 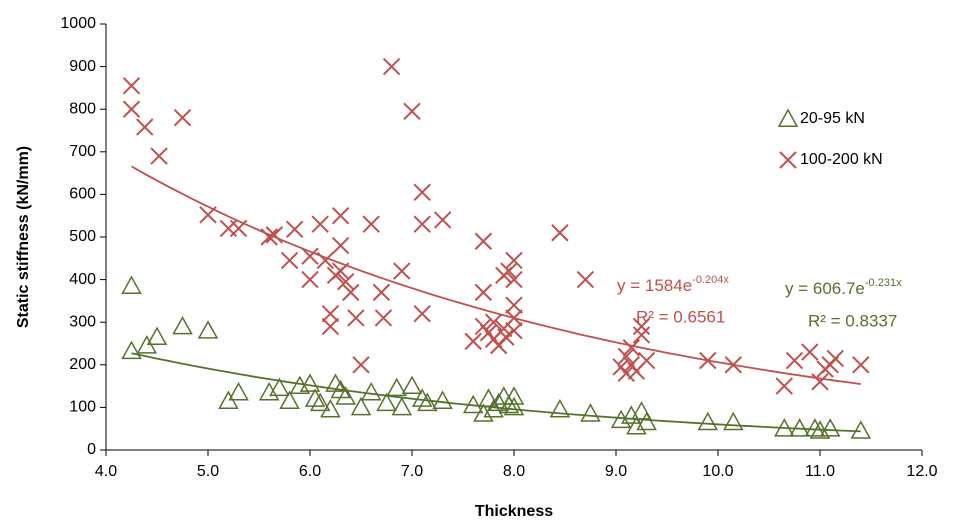 What do you see at coordinates (616, 471) in the screenshot?
I see `x-tick-label: 9.0` at bounding box center [616, 471].